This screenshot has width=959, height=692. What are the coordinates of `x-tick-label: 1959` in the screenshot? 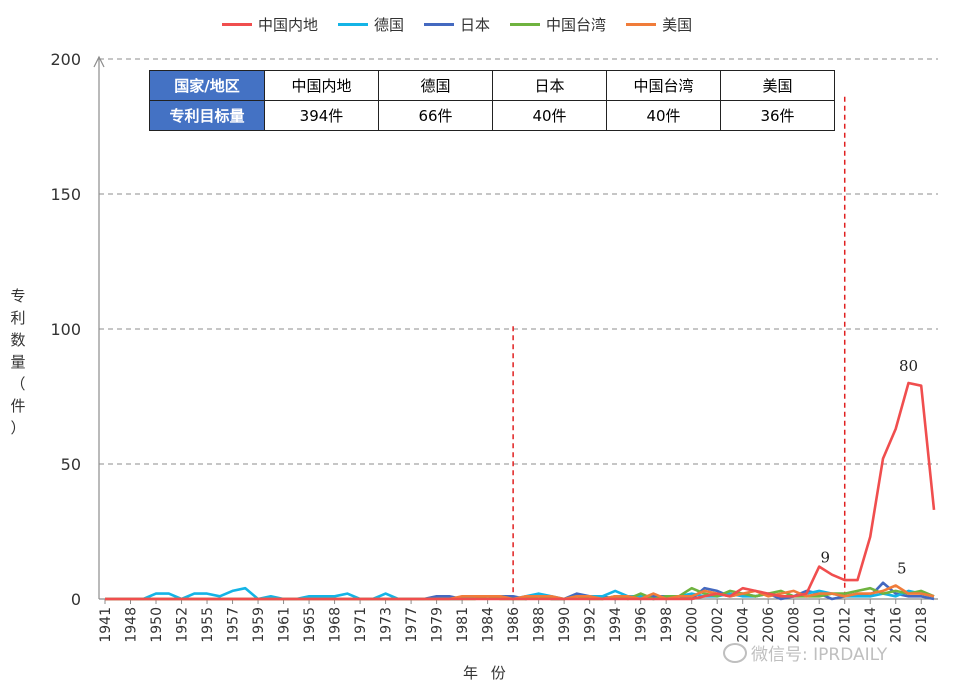 It's located at (259, 625).